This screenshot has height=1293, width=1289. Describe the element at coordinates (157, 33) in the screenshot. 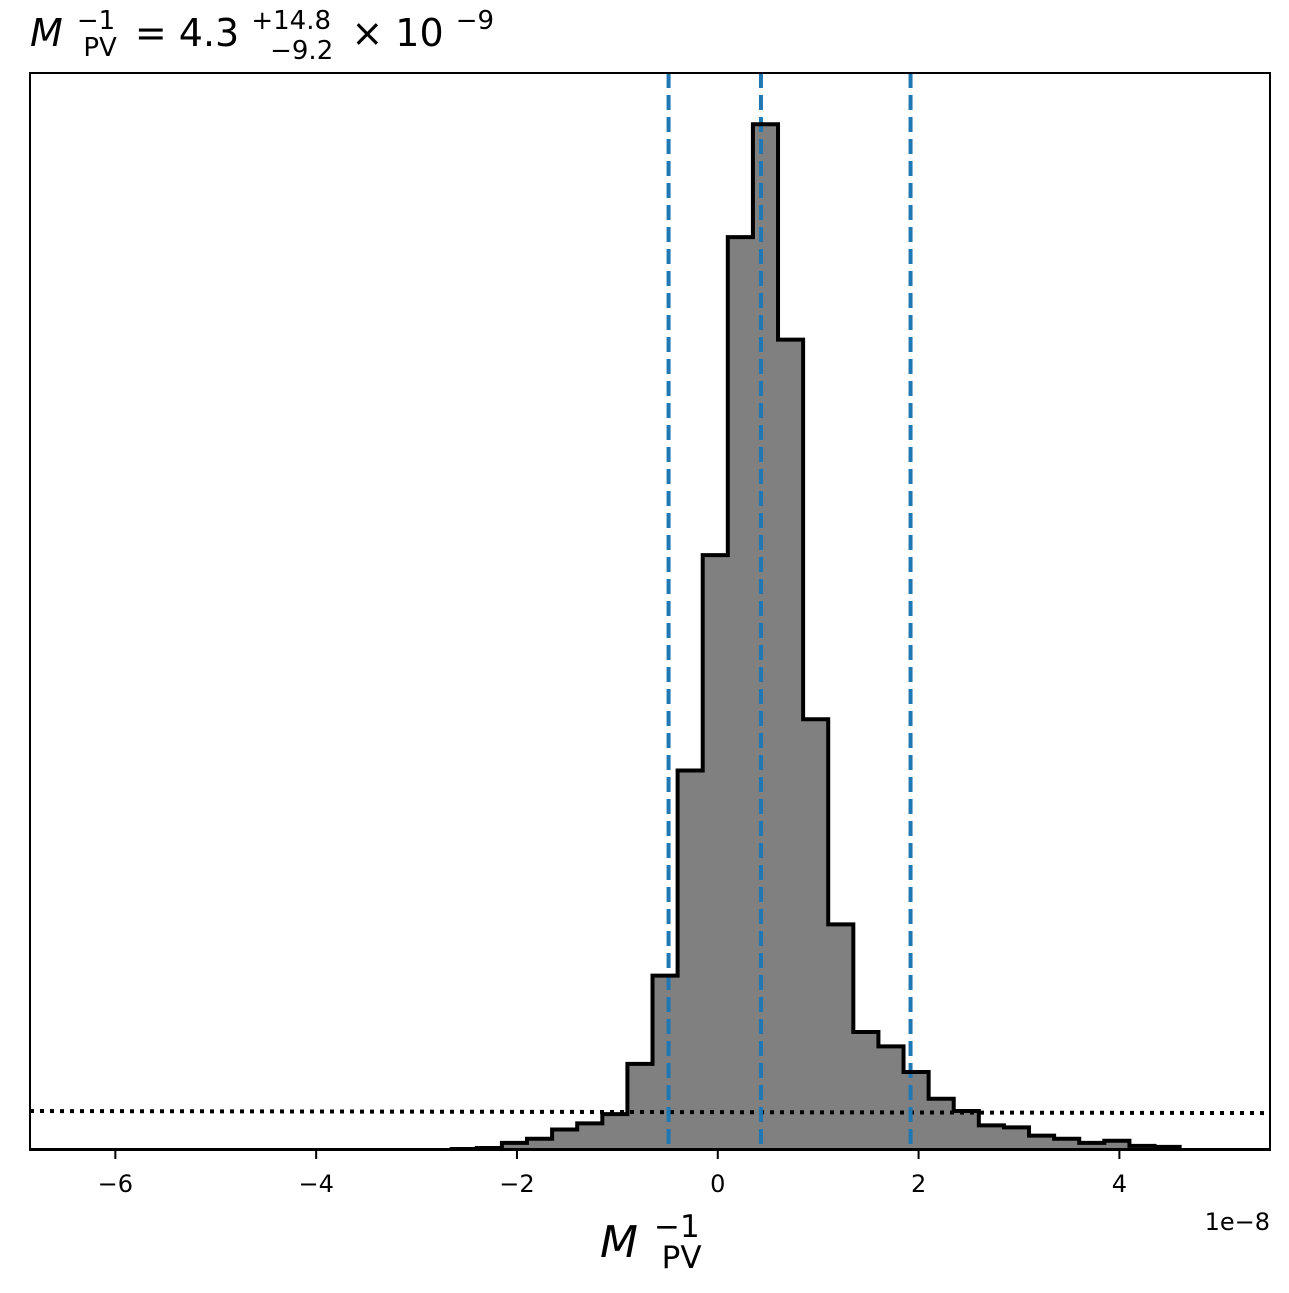

I see `title-equals: =` at that location.